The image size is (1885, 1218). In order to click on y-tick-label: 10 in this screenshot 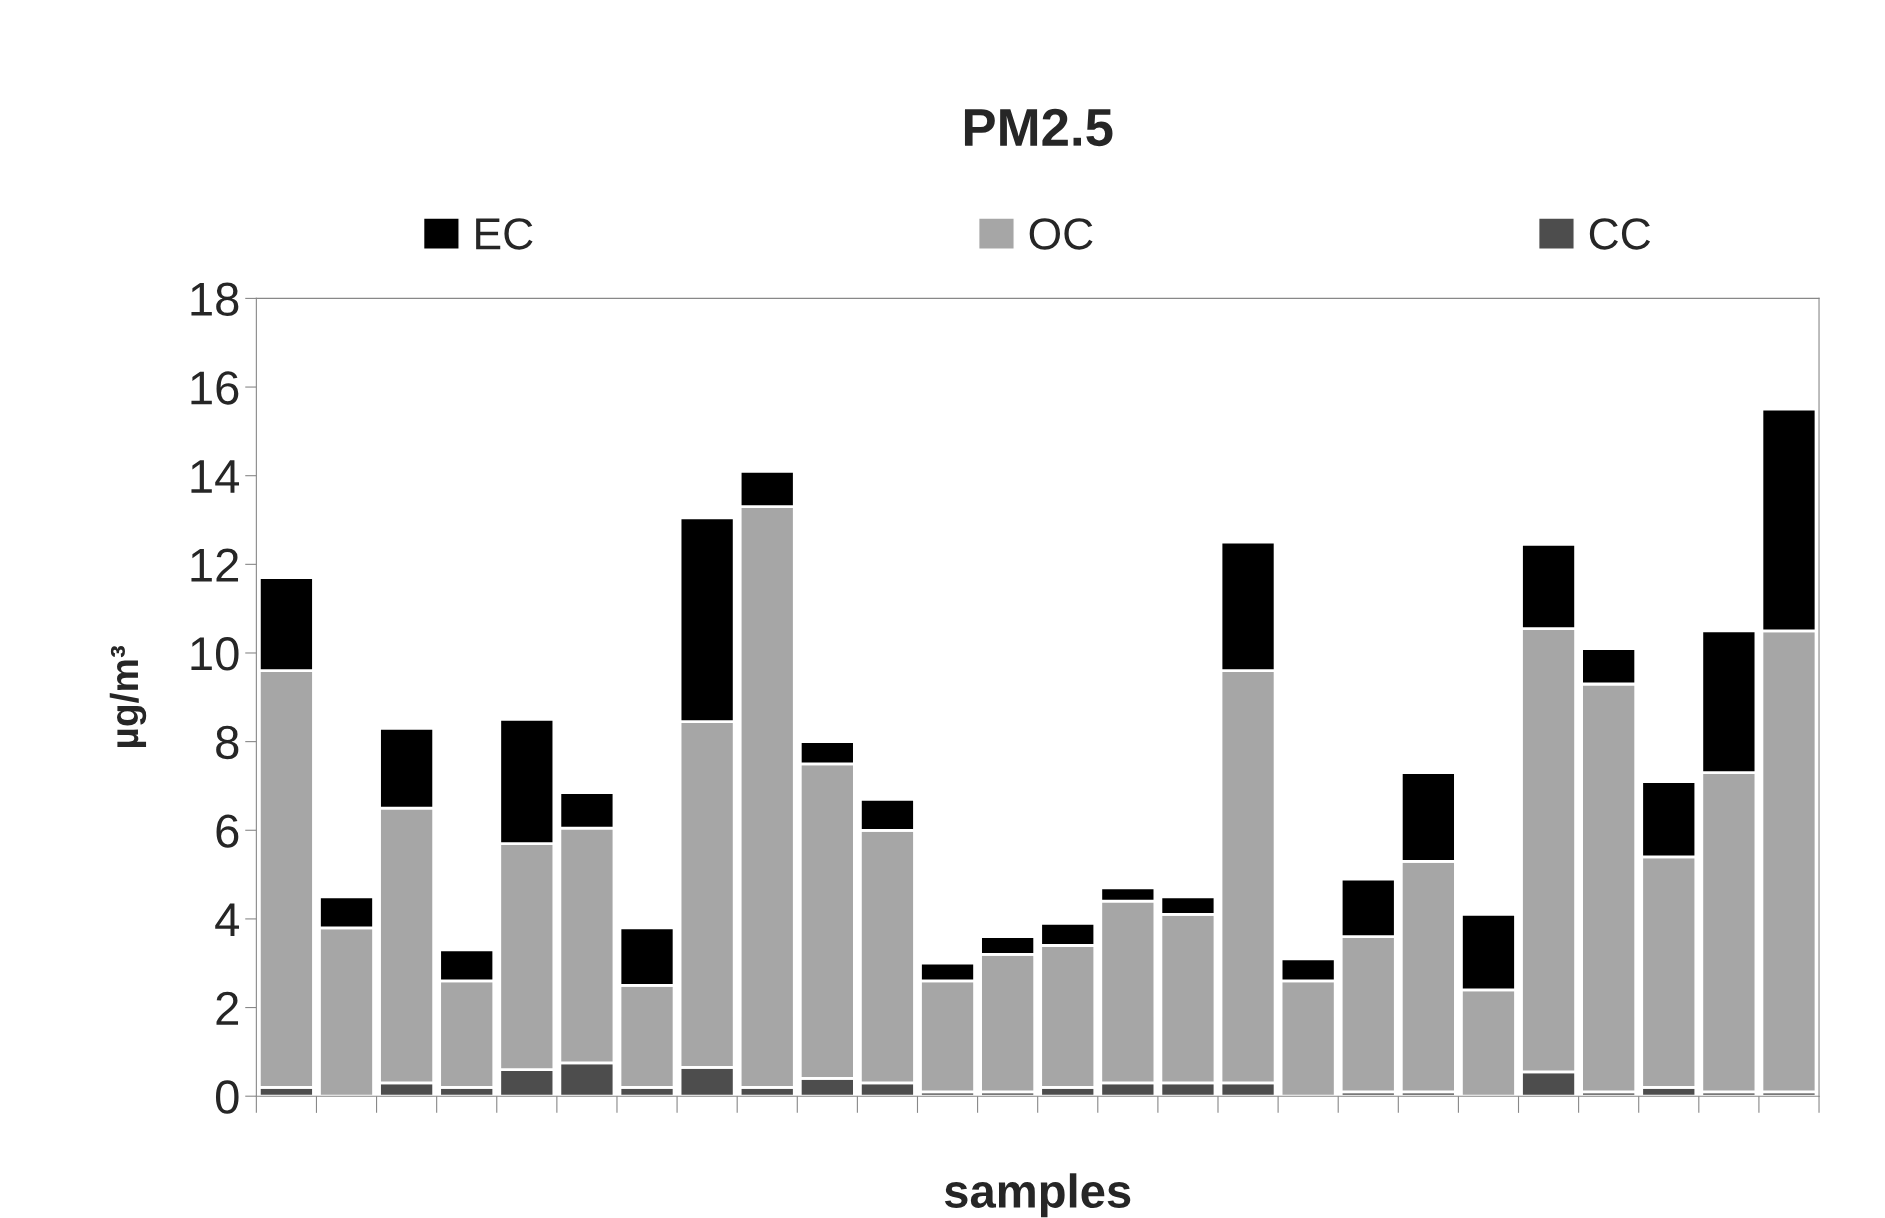, I will do `click(215, 654)`.